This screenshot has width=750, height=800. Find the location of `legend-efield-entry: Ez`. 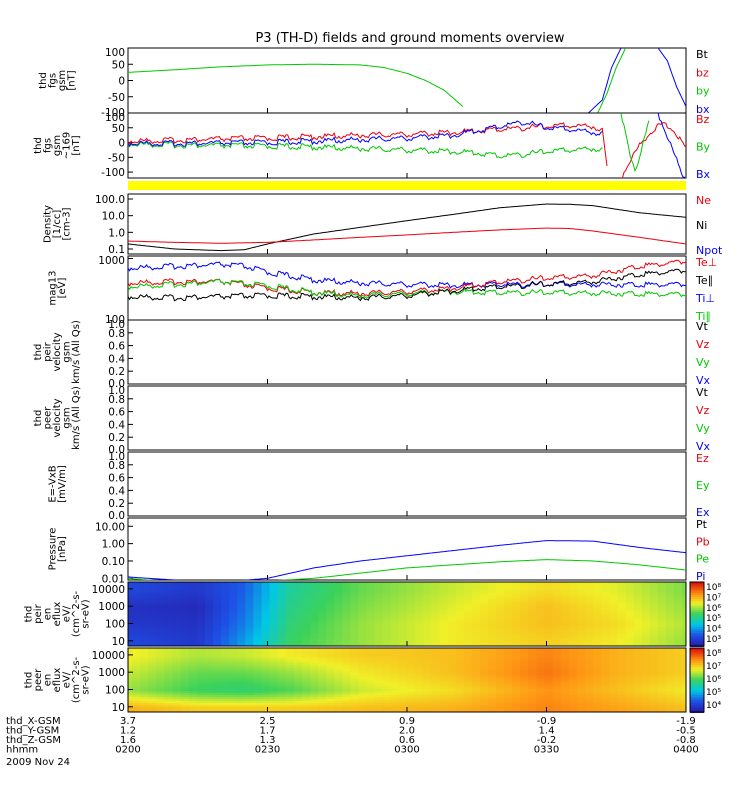

legend-efield-entry: Ez is located at coordinates (702, 458).